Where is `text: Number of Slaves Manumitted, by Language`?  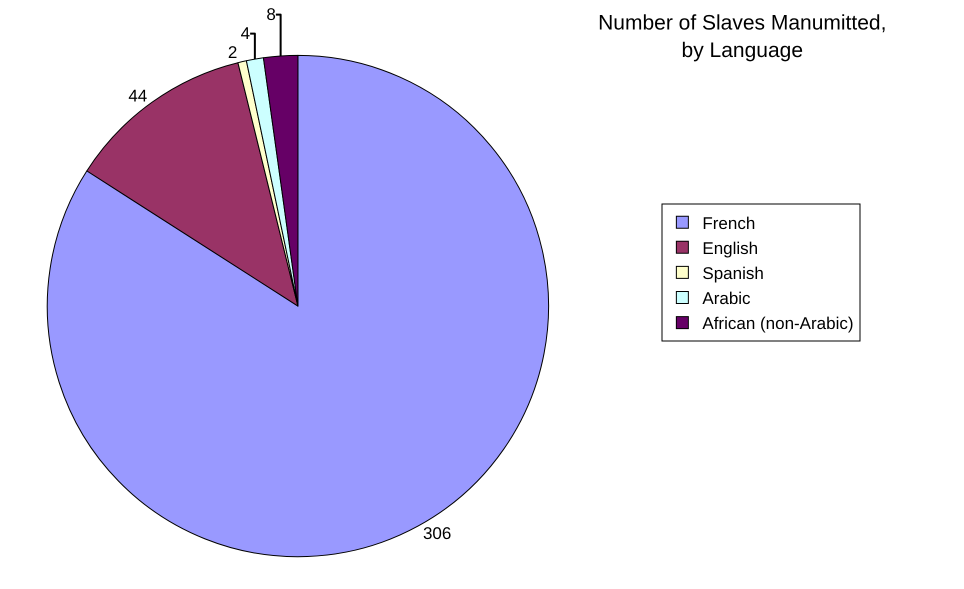 text: Number of Slaves Manumitted, by Language is located at coordinates (742, 36).